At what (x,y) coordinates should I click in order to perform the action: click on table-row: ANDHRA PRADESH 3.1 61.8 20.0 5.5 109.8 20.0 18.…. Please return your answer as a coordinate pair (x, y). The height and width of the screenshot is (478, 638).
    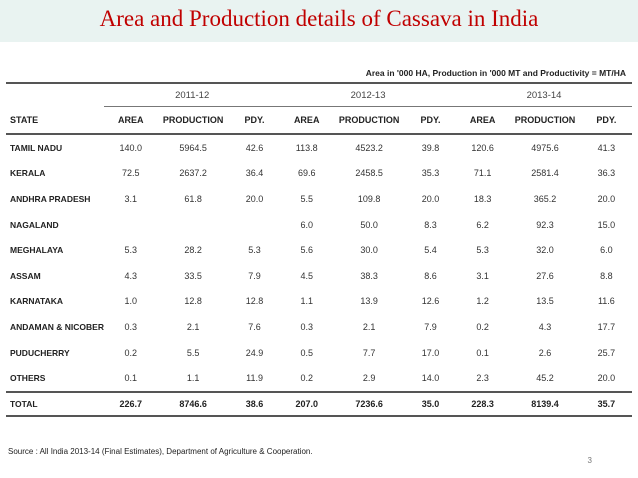
    Looking at the image, I should click on (319, 199).